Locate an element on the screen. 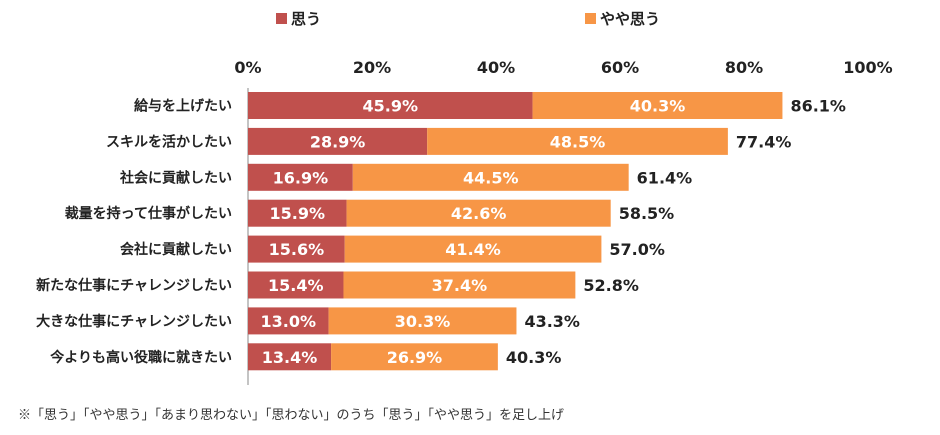  total-label: 61.4% is located at coordinates (665, 177).